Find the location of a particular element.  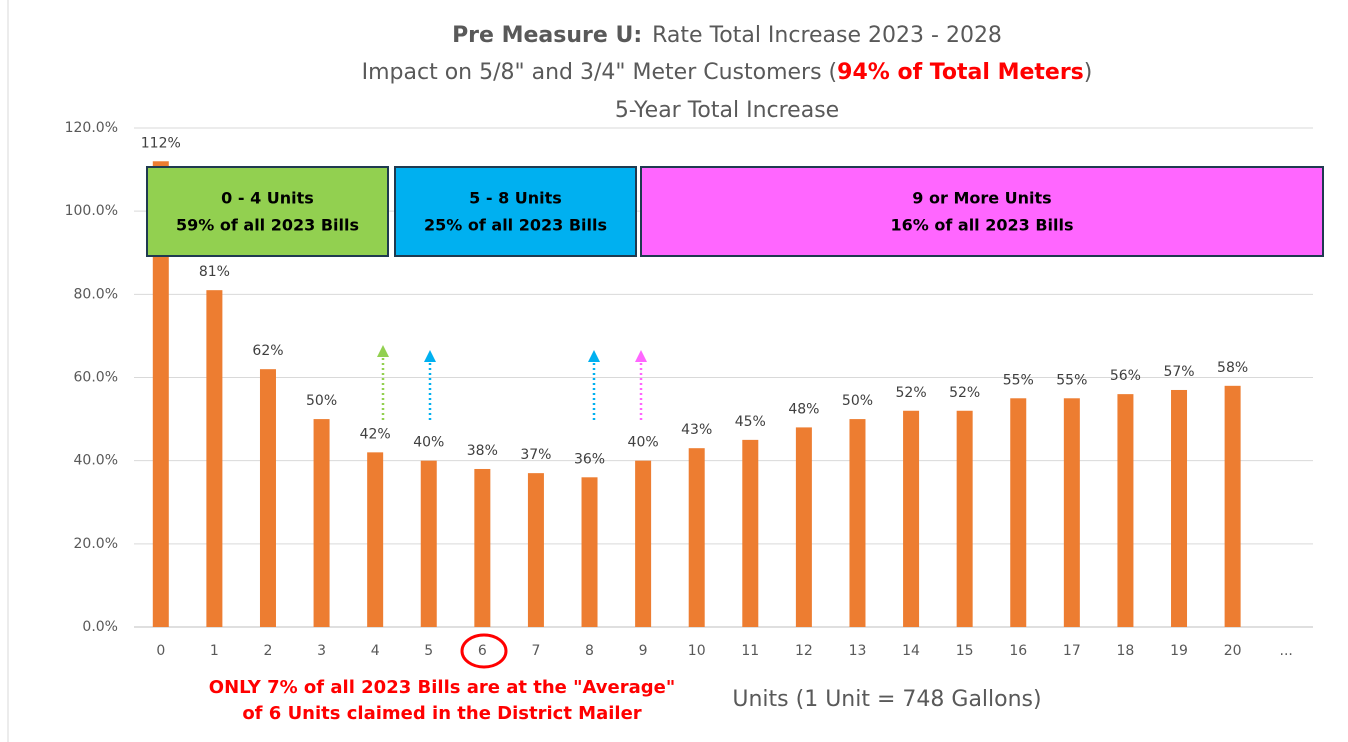

x-tick-label: 2 is located at coordinates (268, 651).